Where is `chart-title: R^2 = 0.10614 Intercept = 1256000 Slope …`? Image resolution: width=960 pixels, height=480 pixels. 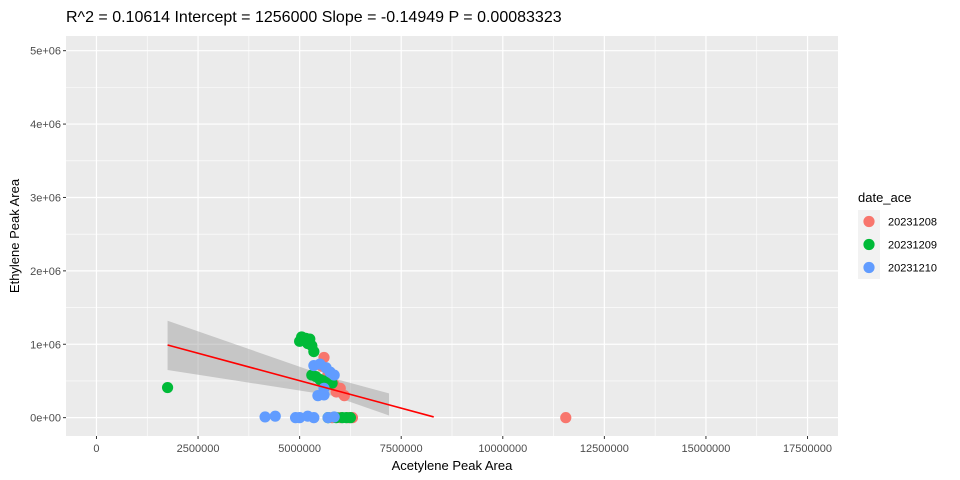 chart-title: R^2 = 0.10614 Intercept = 1256000 Slope … is located at coordinates (314, 17).